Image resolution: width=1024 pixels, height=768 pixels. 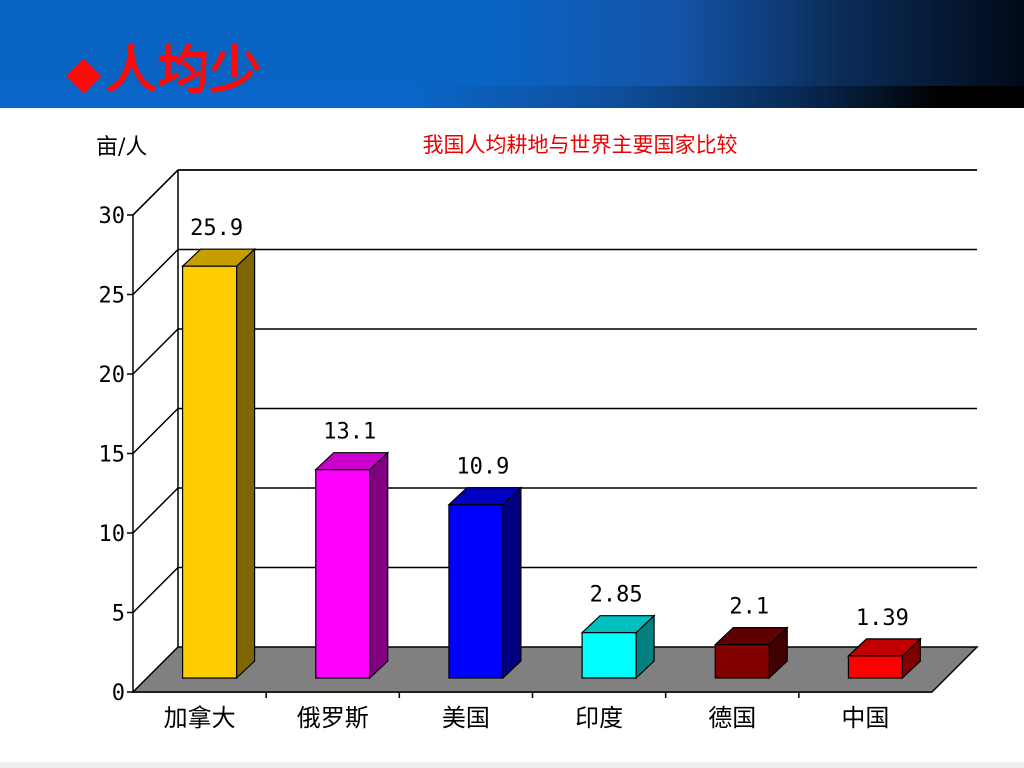 What do you see at coordinates (112, 375) in the screenshot?
I see `y-tick-label: 20` at bounding box center [112, 375].